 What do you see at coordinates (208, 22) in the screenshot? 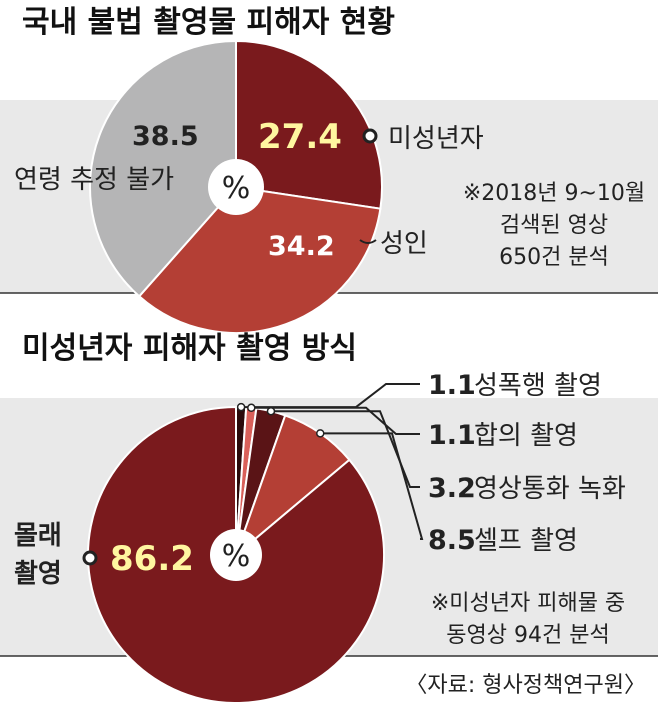
I see `chart1-title: 국내 불법 촬영물 피해자 현황` at bounding box center [208, 22].